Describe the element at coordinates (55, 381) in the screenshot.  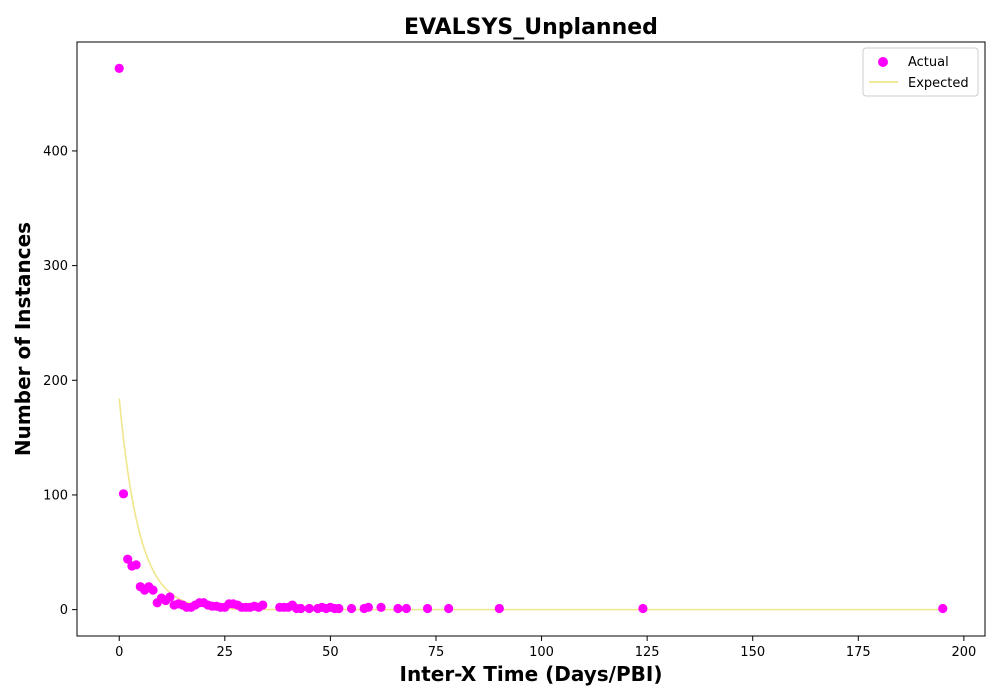
I see `y-tick-label: 200` at that location.